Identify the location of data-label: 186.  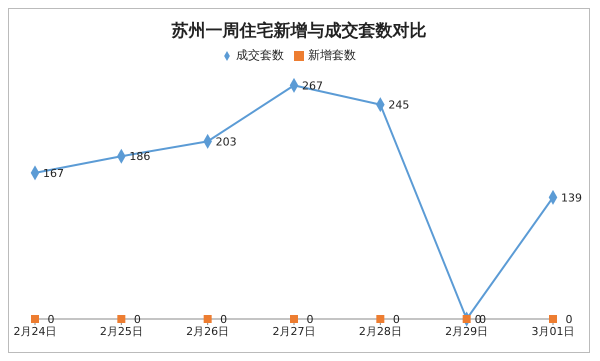
(139, 157).